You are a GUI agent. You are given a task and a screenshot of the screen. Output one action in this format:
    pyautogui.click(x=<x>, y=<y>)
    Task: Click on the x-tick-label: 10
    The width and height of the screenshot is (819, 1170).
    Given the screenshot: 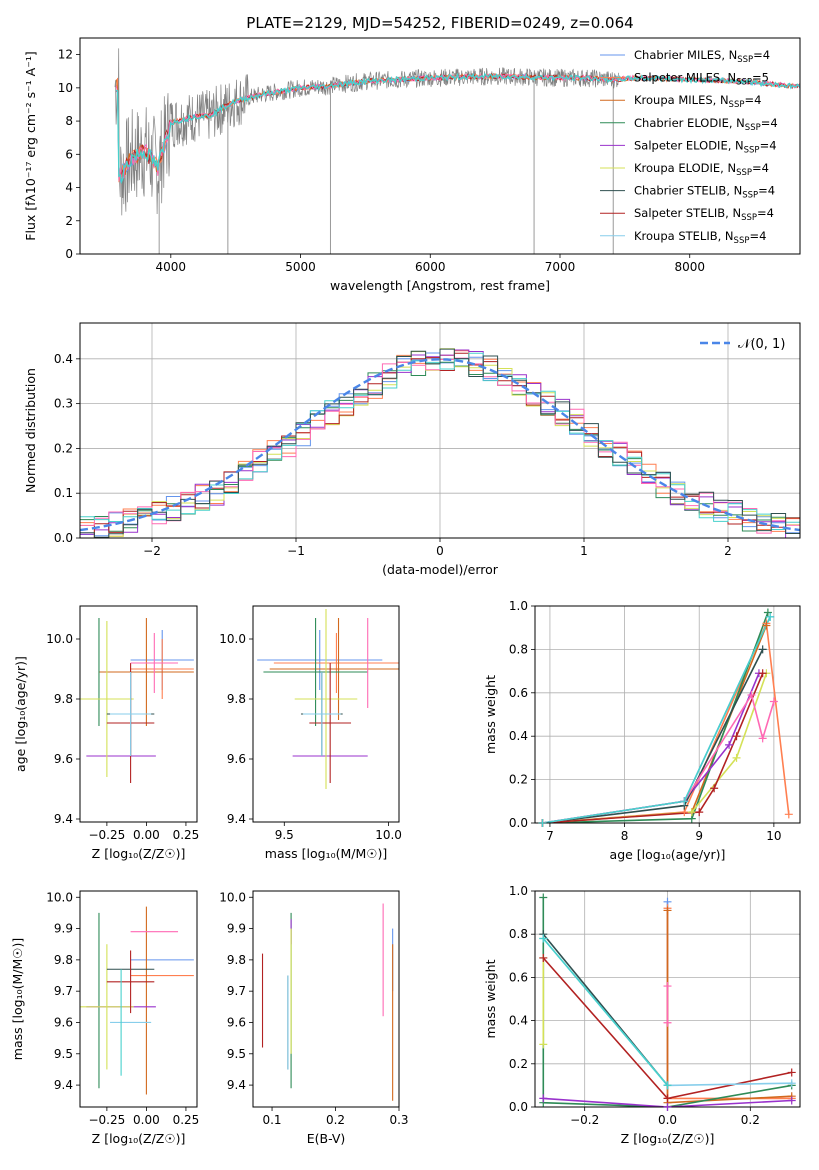 What is the action you would take?
    pyautogui.click(x=773, y=836)
    